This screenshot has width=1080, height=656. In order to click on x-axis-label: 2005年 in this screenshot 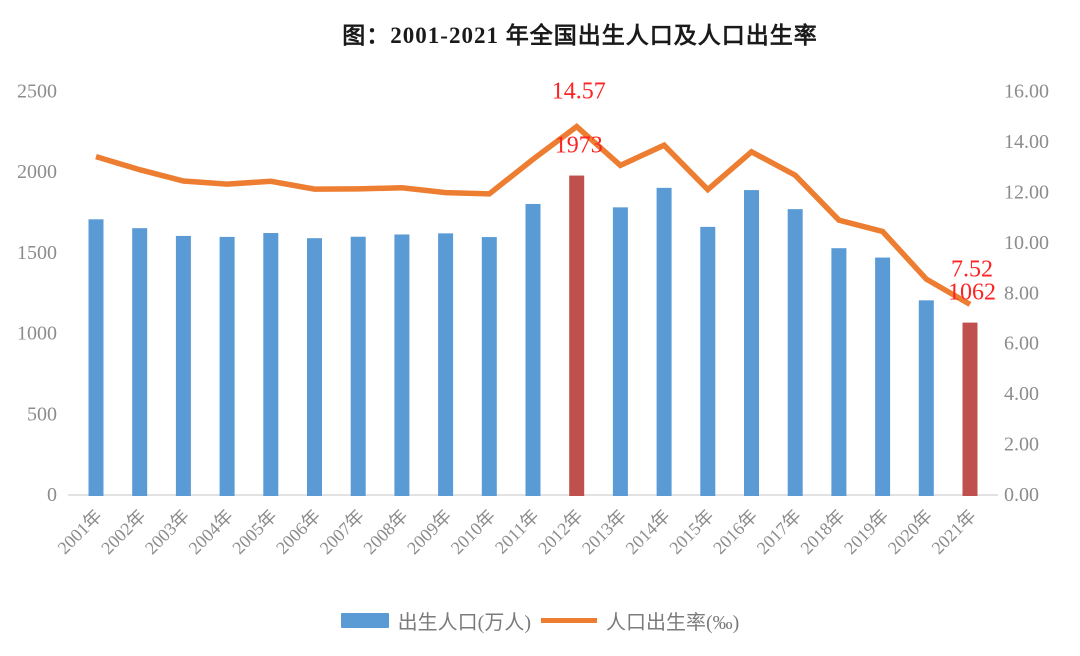, I will do `click(254, 532)`.